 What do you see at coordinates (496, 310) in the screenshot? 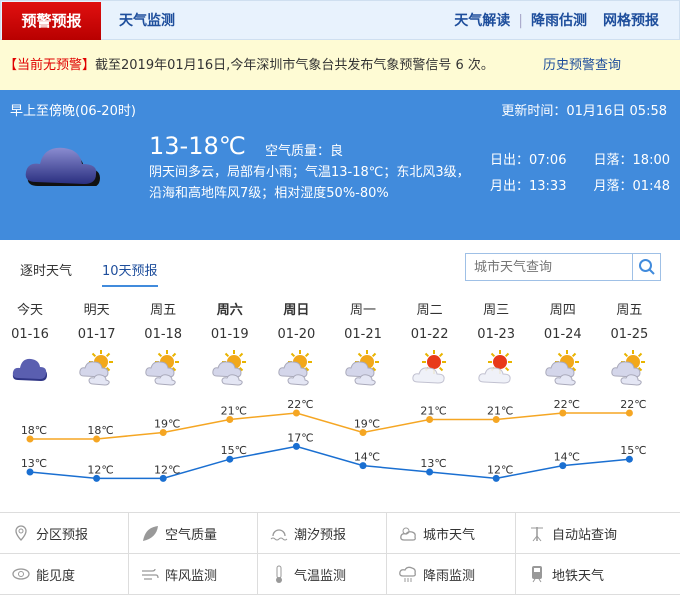
I see `weekday: 周三` at bounding box center [496, 310].